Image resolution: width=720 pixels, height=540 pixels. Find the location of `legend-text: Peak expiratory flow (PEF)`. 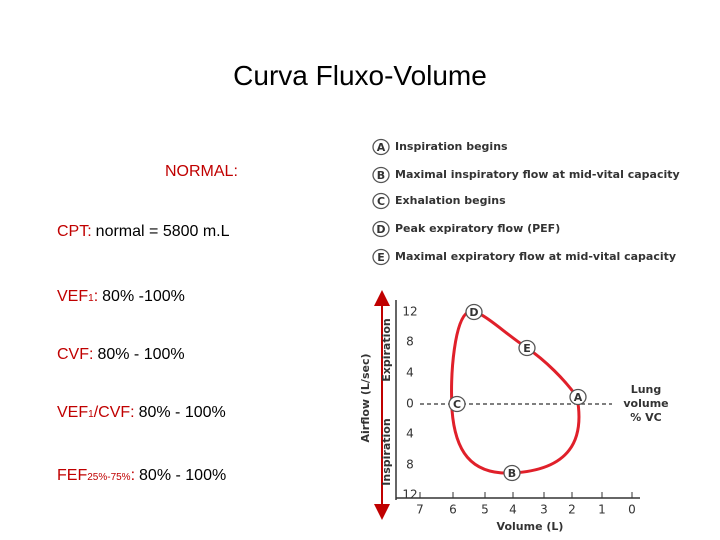

legend-text: Peak expiratory flow (PEF) is located at coordinates (477, 228).